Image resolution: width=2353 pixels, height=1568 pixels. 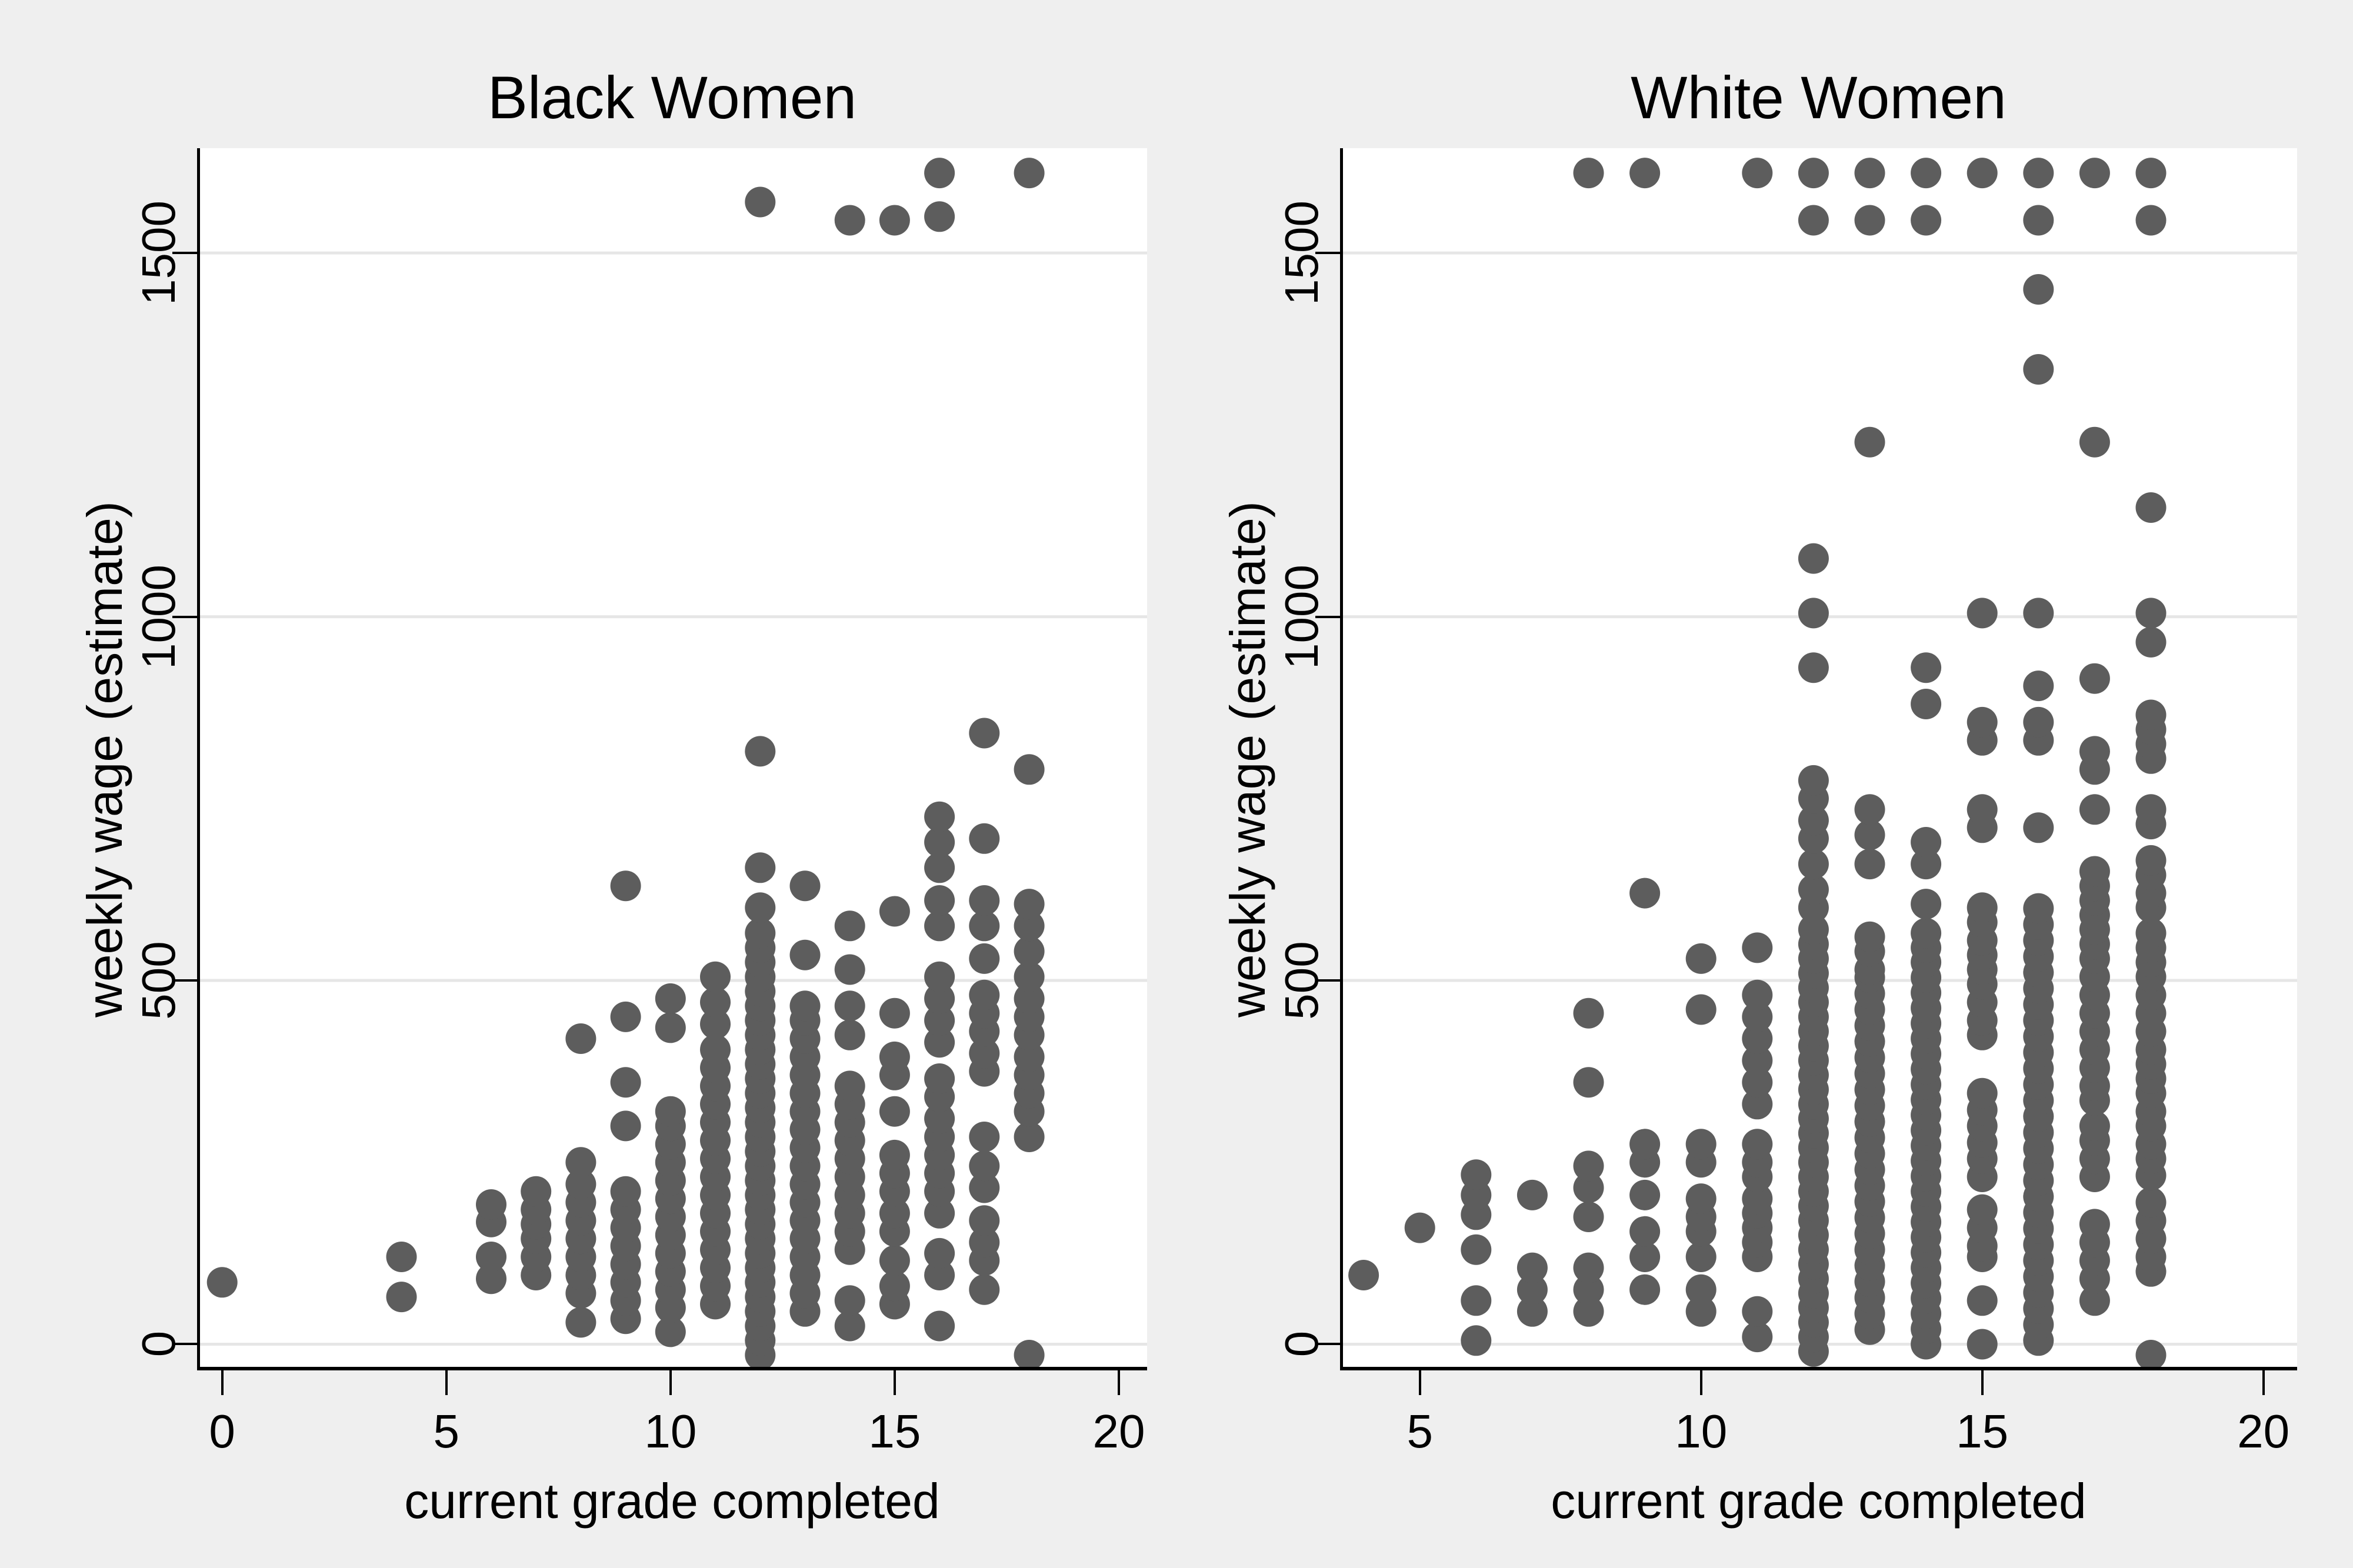 What do you see at coordinates (1247, 759) in the screenshot?
I see `y-axis-label: weekly wage (estimate)` at bounding box center [1247, 759].